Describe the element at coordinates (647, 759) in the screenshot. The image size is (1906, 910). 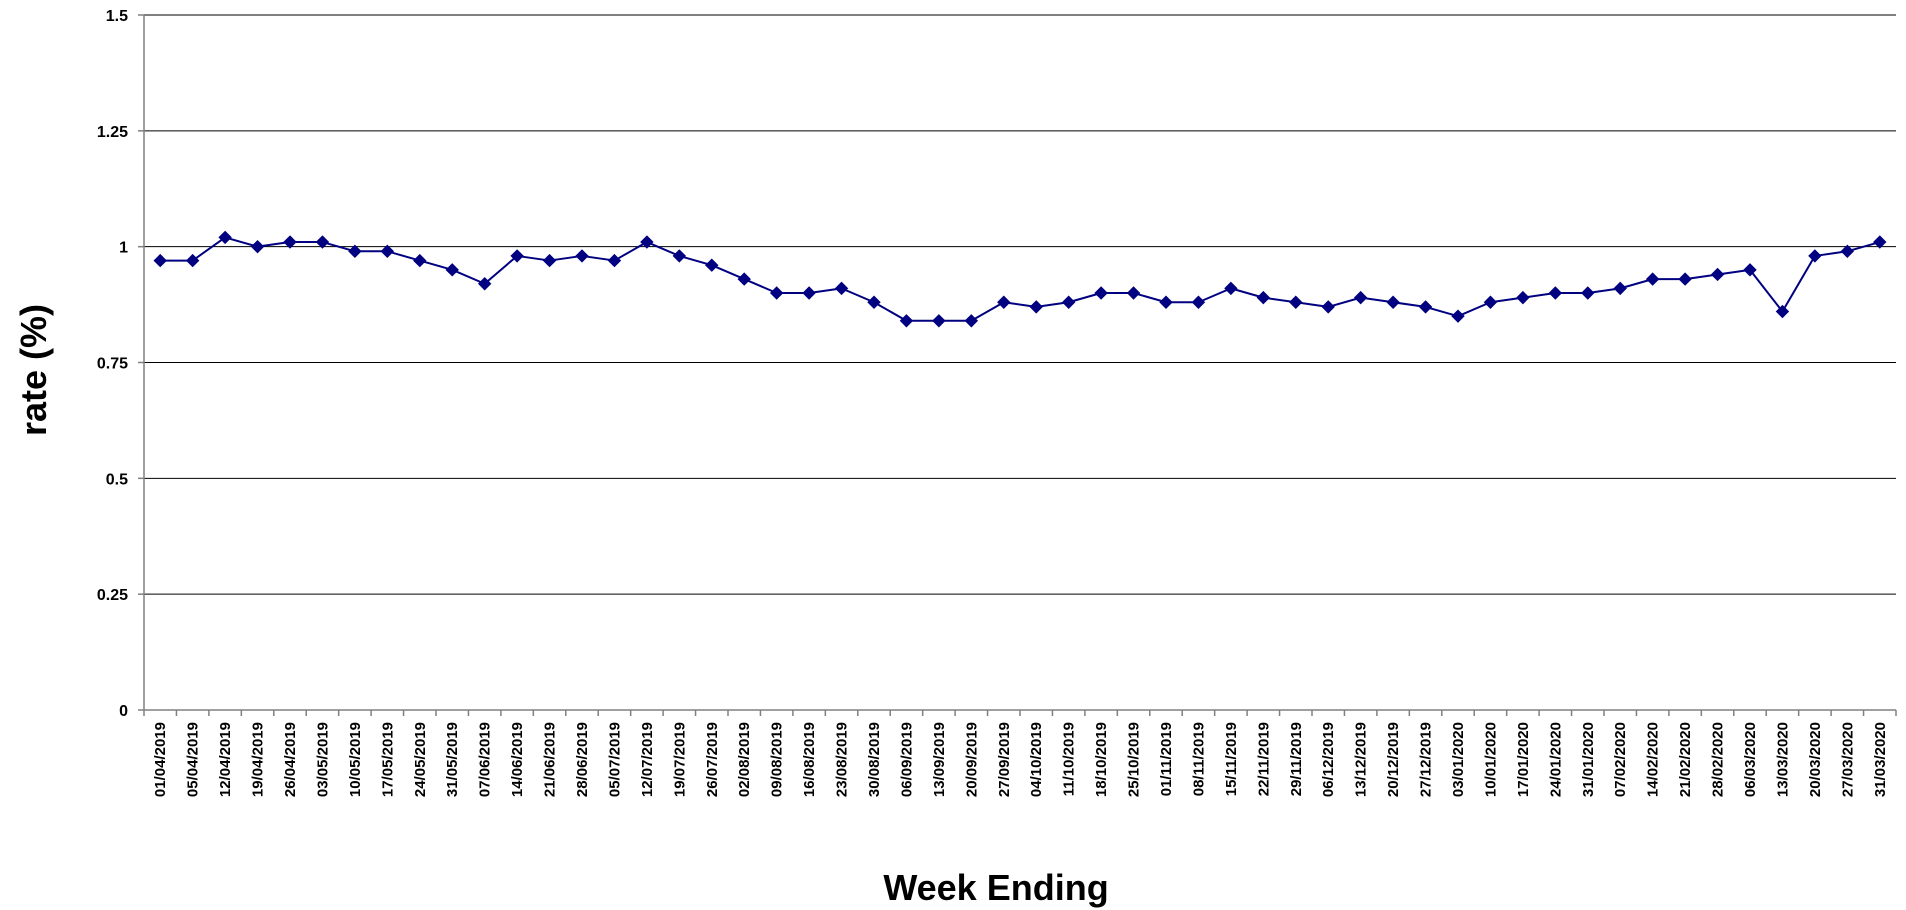
I see `x-tick-label: 12/07/2019` at that location.